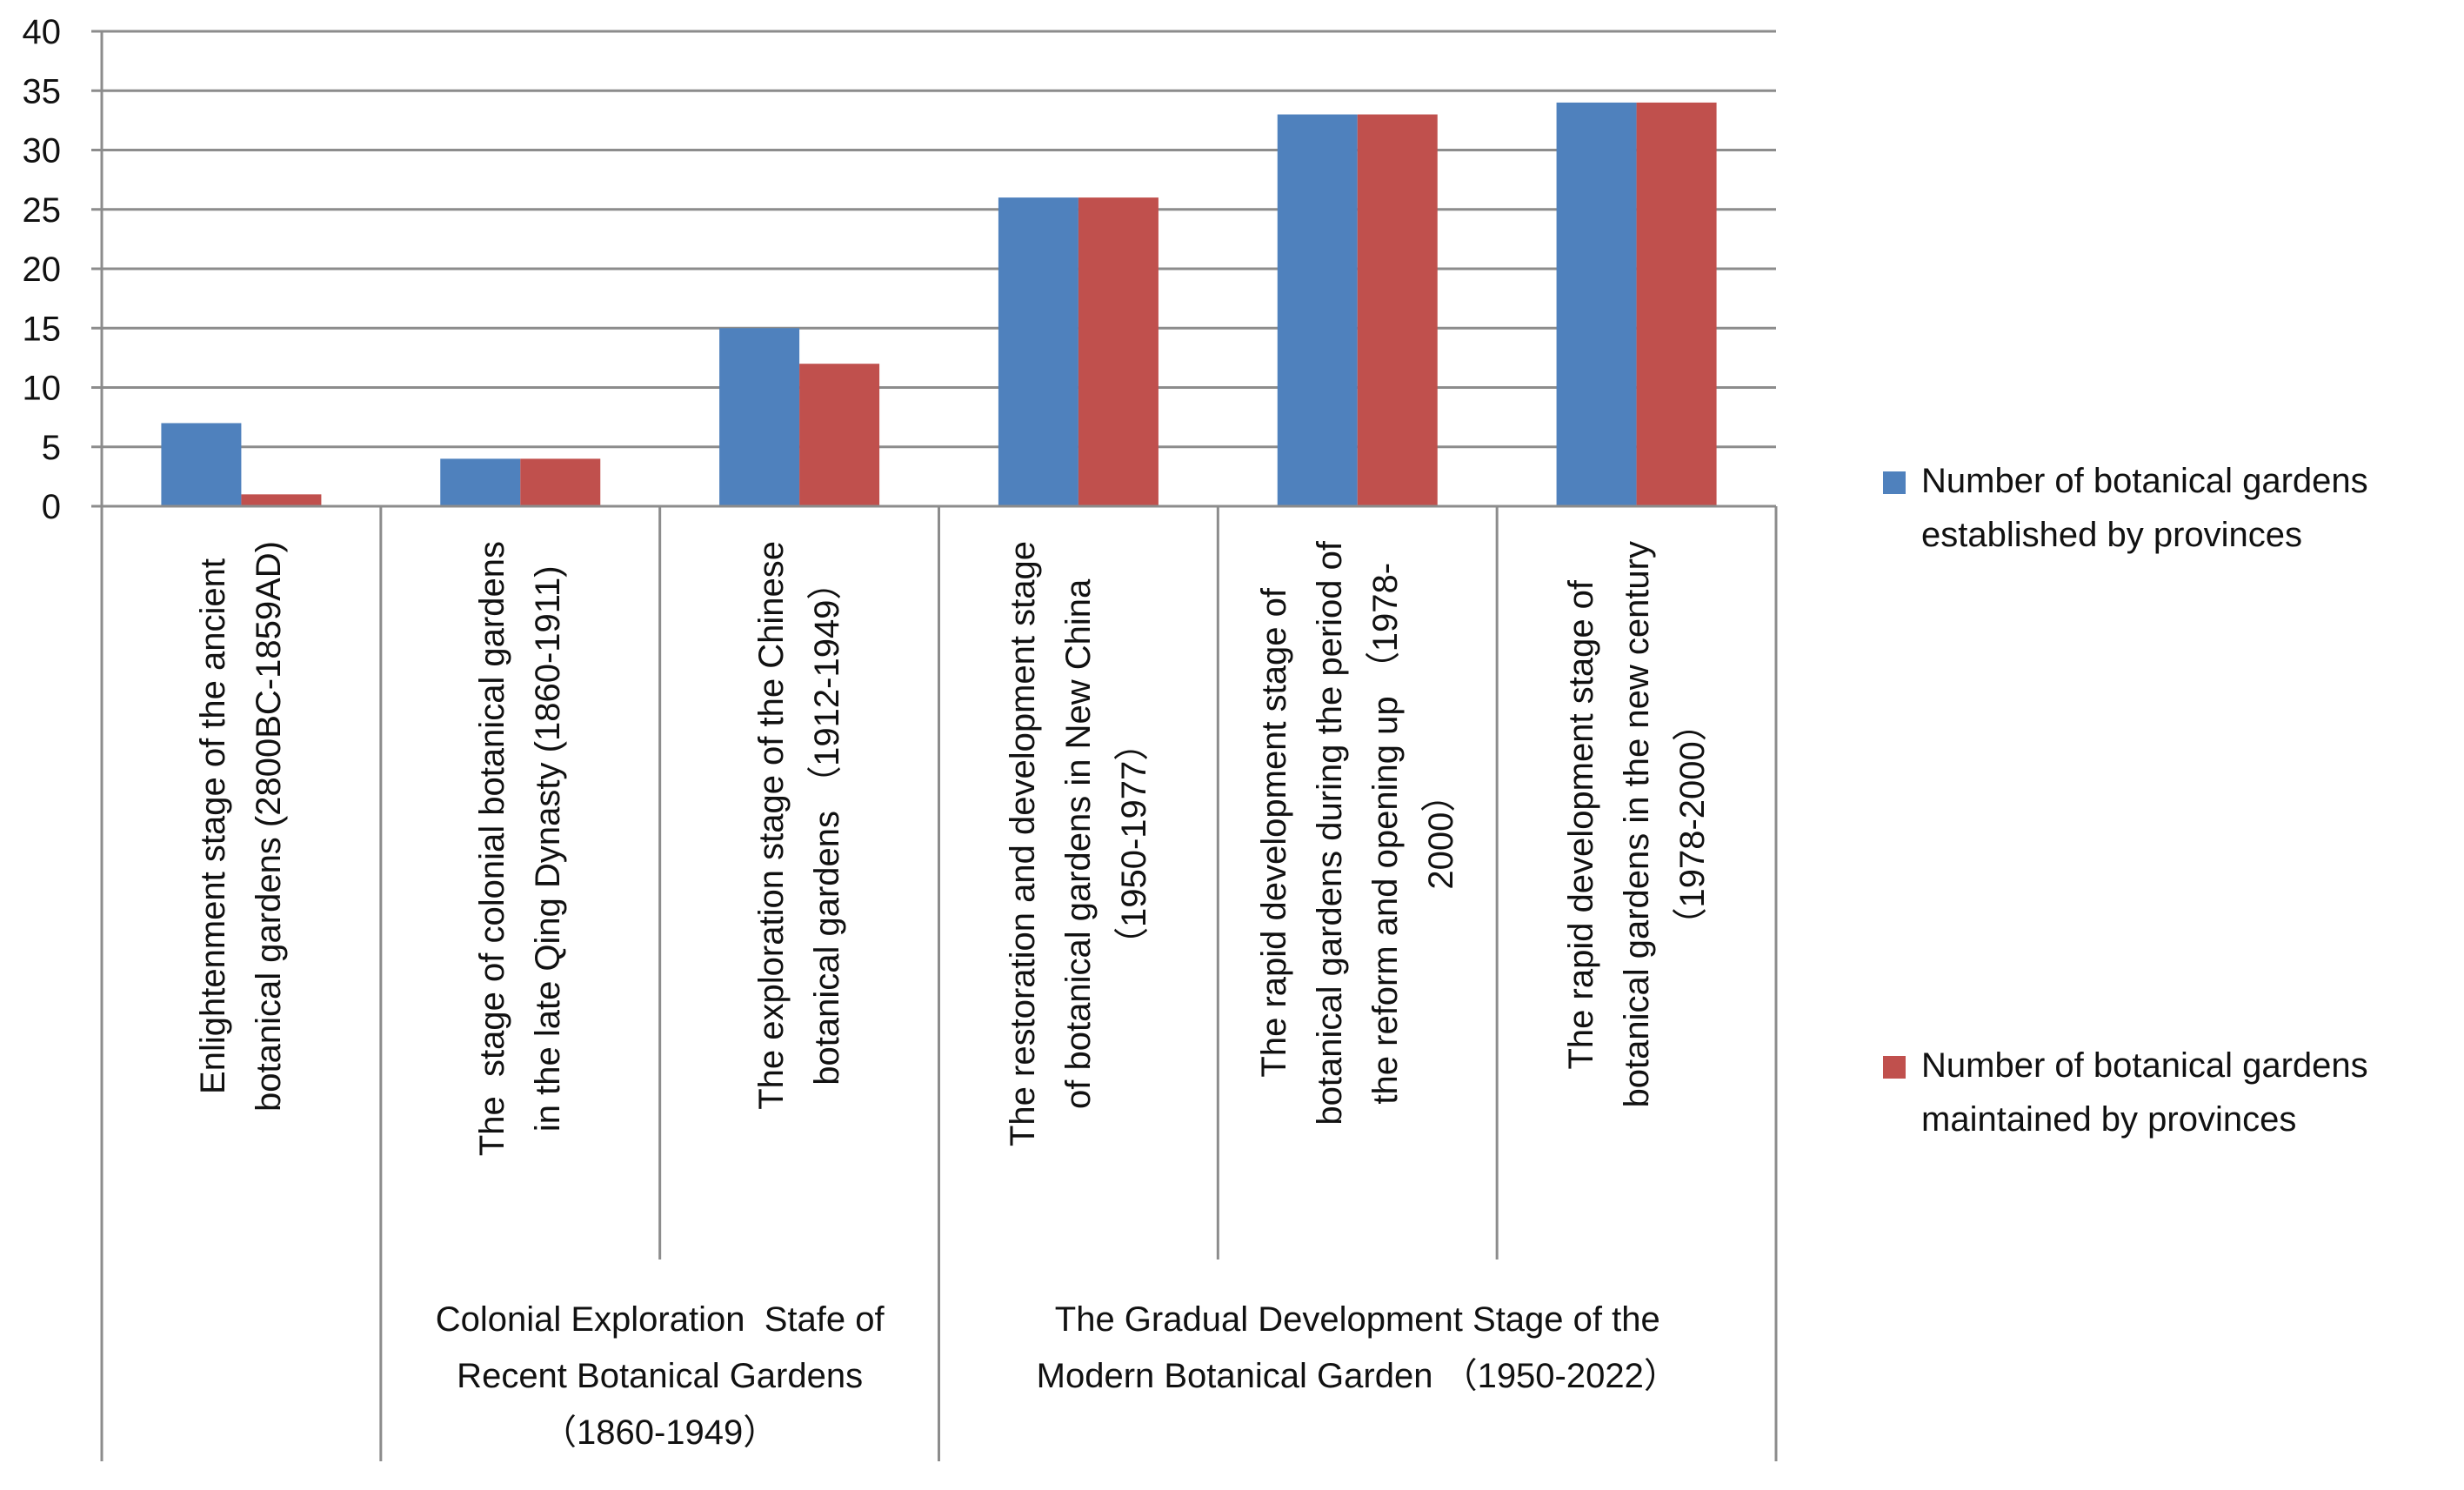  Describe the element at coordinates (42, 32) in the screenshot. I see `y-tick-label: 40` at that location.